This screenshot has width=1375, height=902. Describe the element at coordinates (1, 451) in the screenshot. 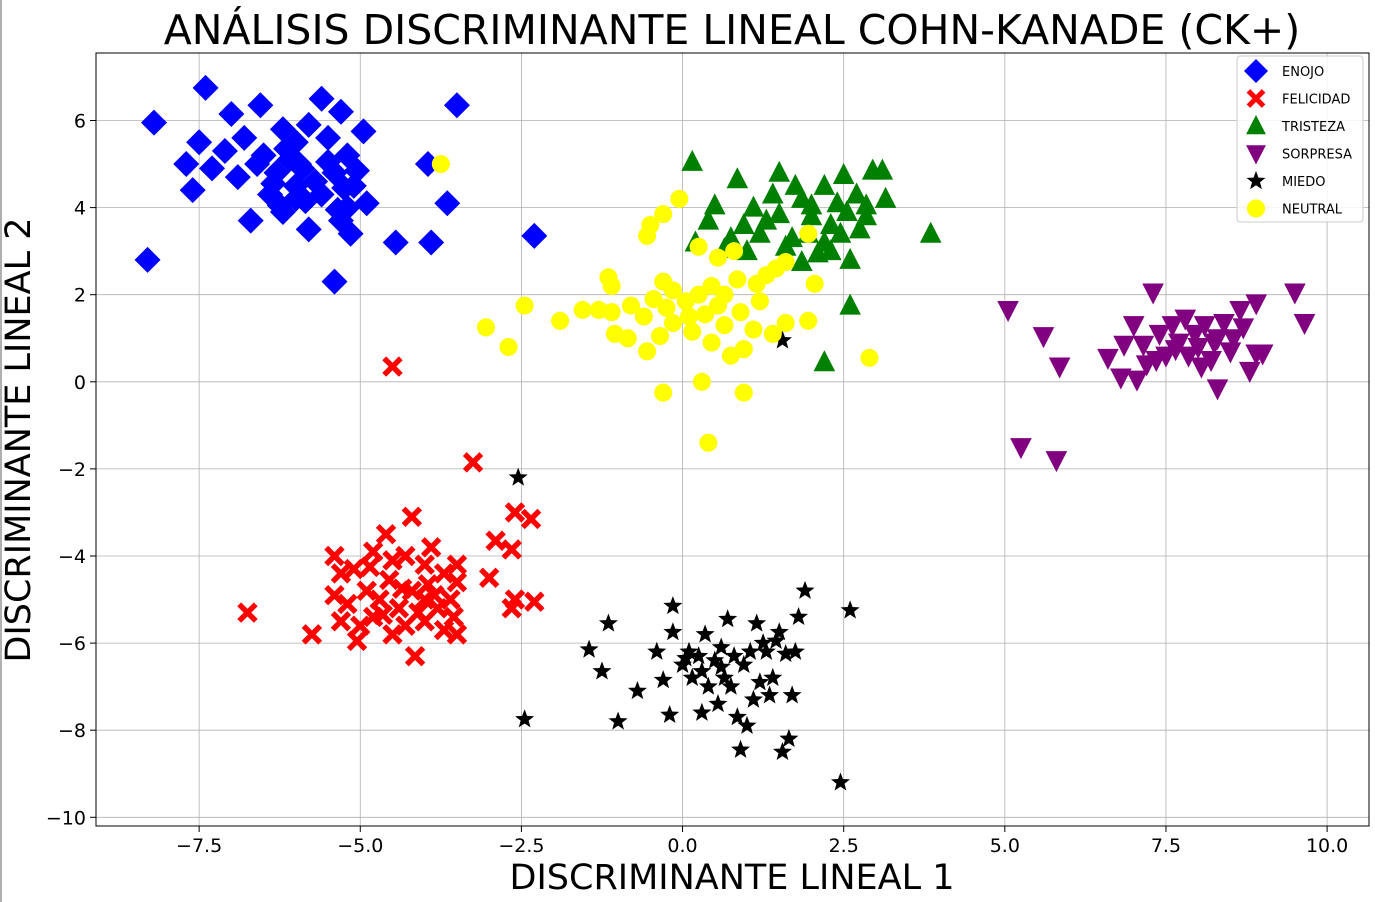

I see `window-left-edge` at that location.